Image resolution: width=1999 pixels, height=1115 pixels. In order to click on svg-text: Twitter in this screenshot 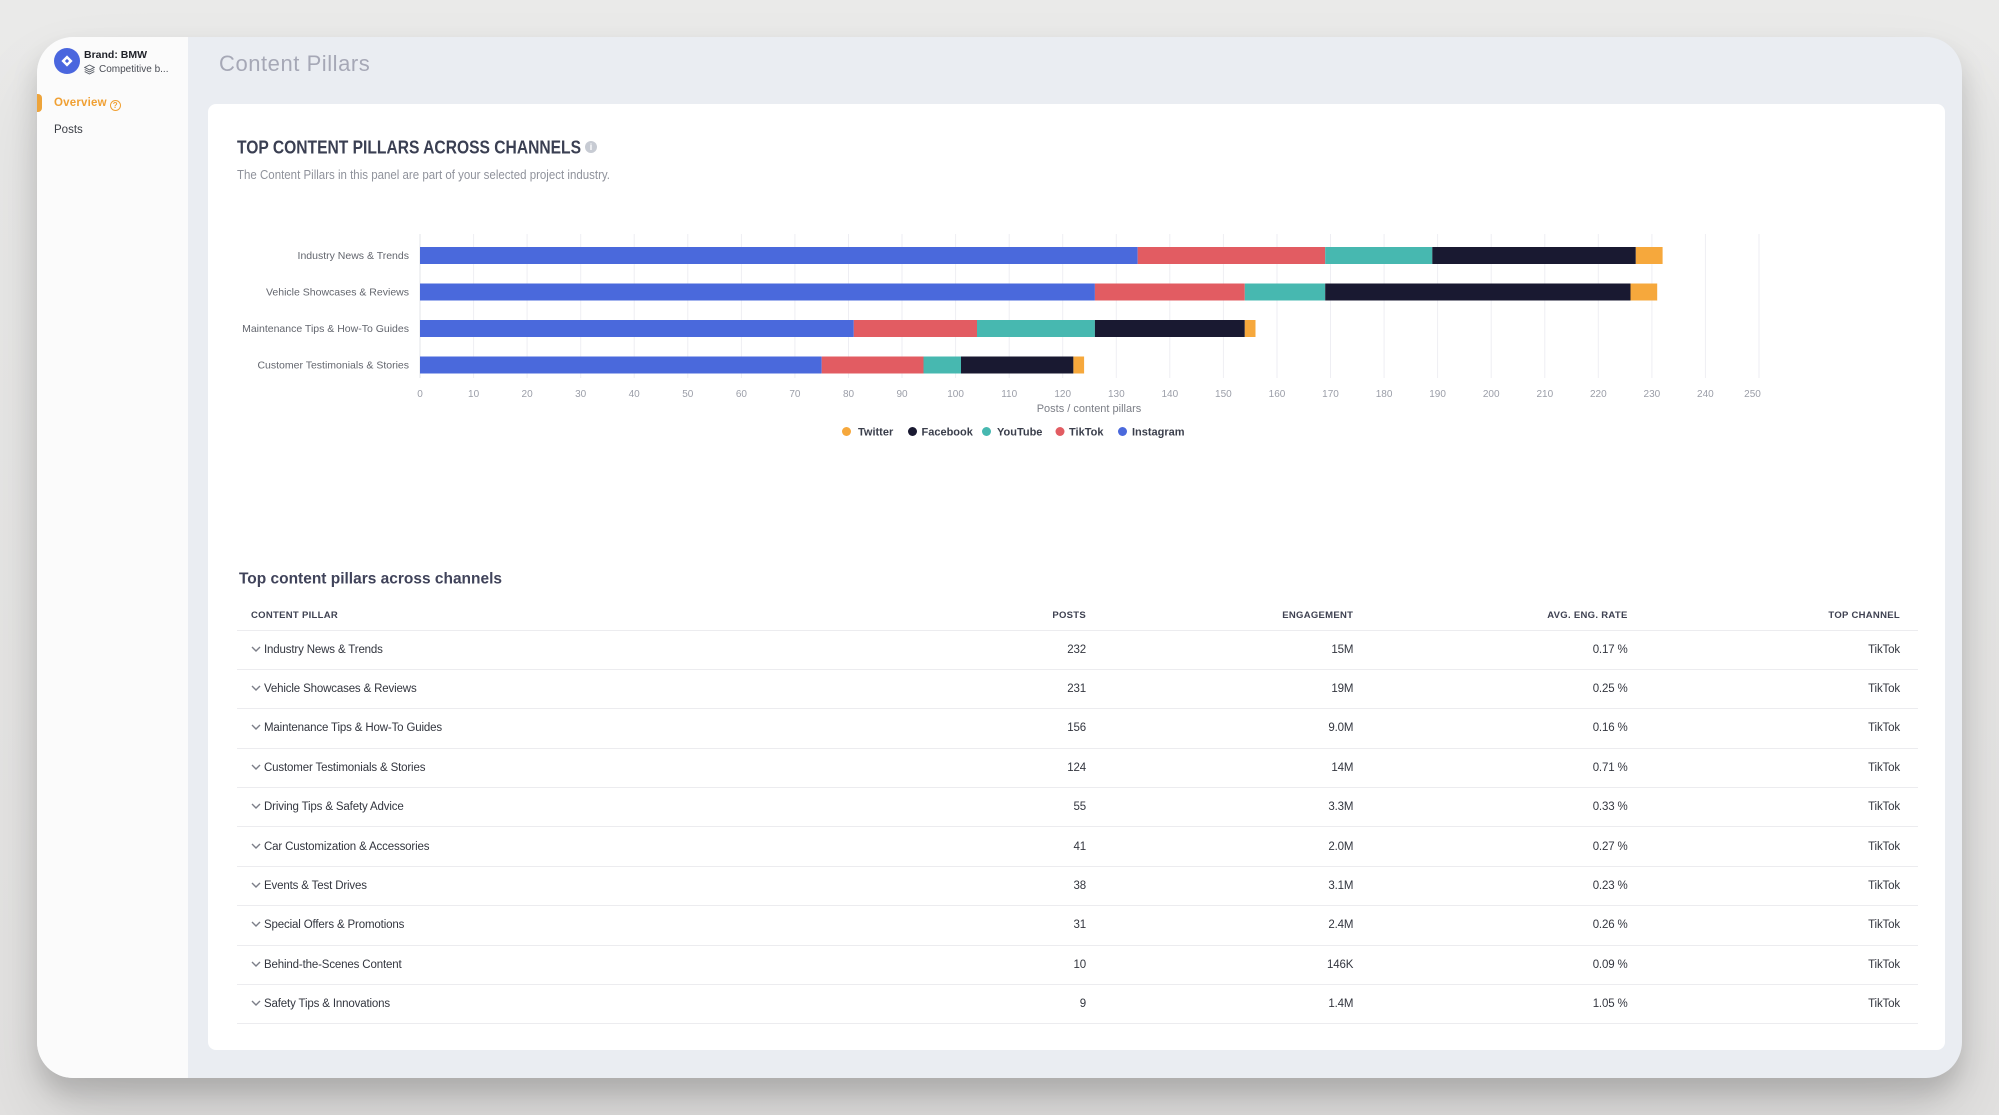, I will do `click(876, 433)`.